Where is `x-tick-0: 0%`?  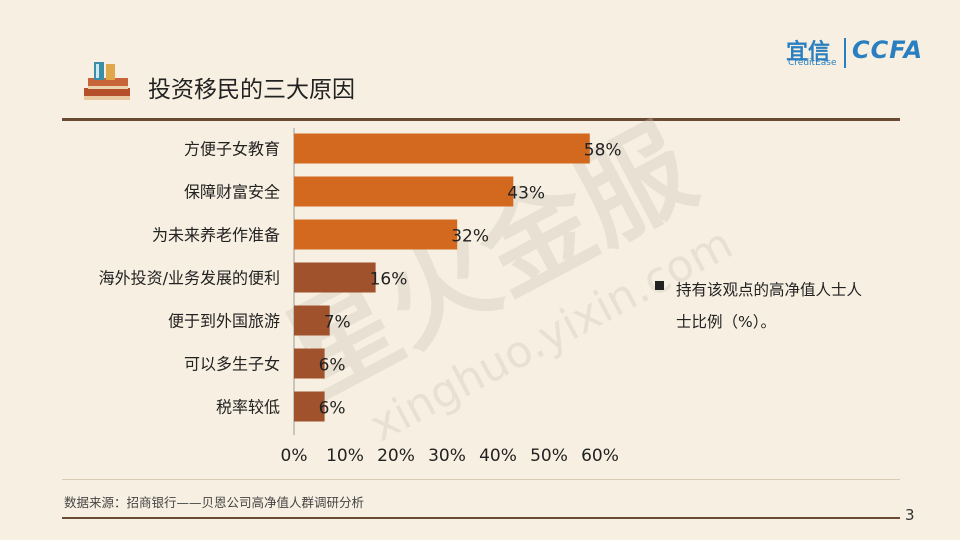
x-tick-0: 0% is located at coordinates (294, 456).